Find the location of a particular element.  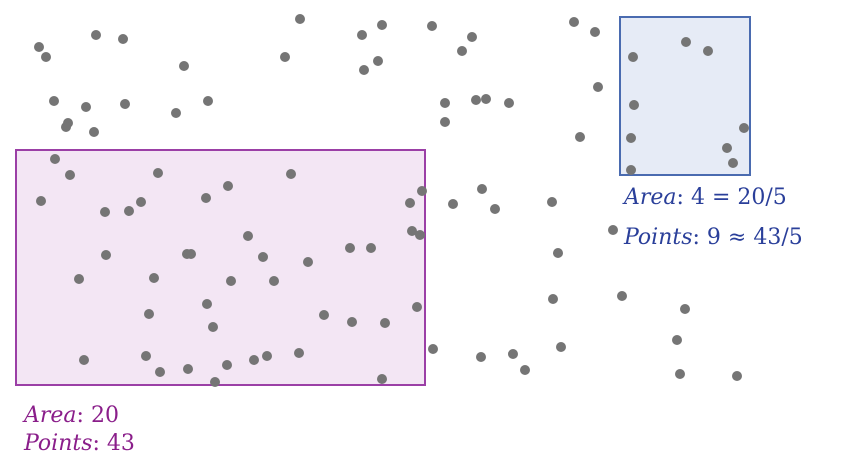

small-region-area-label: Area: 4 = 20/5 is located at coordinates (705, 197).